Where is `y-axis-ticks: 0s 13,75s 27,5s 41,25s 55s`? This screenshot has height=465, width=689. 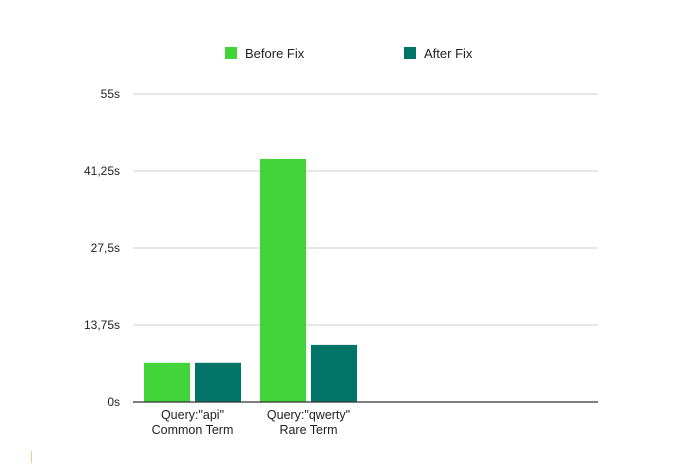 y-axis-ticks: 0s 13,75s 27,5s 41,25s 55s is located at coordinates (102, 248).